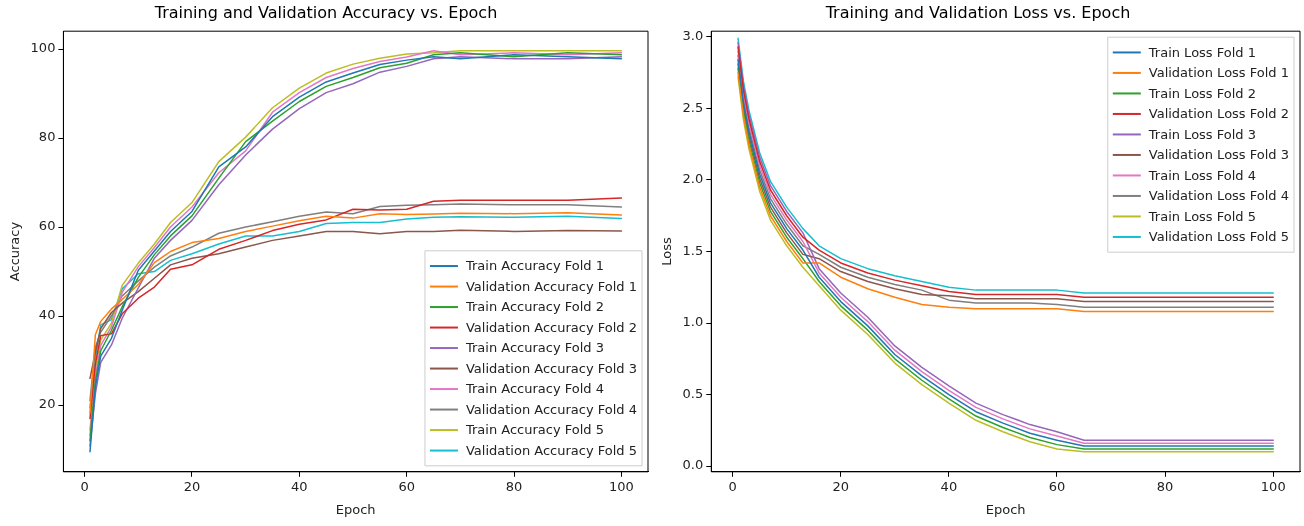 The width and height of the screenshot is (1304, 526). Describe the element at coordinates (1219, 237) in the screenshot. I see `legend-label: Validation Loss Fold 5` at that location.